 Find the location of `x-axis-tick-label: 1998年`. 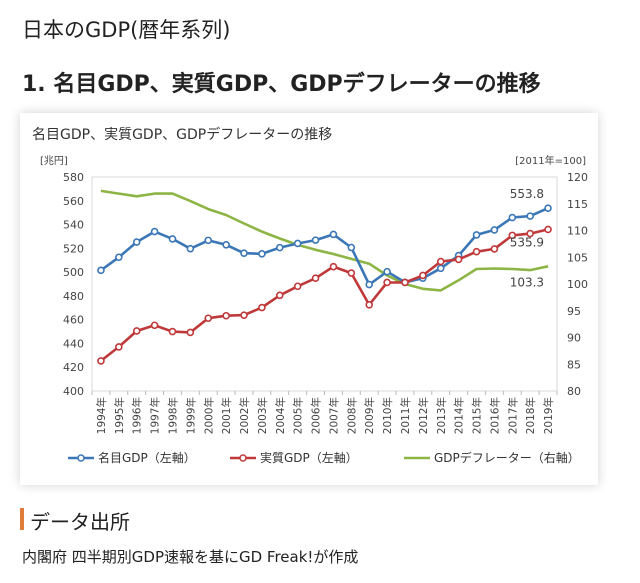

x-axis-tick-label: 1998年 is located at coordinates (172, 415).